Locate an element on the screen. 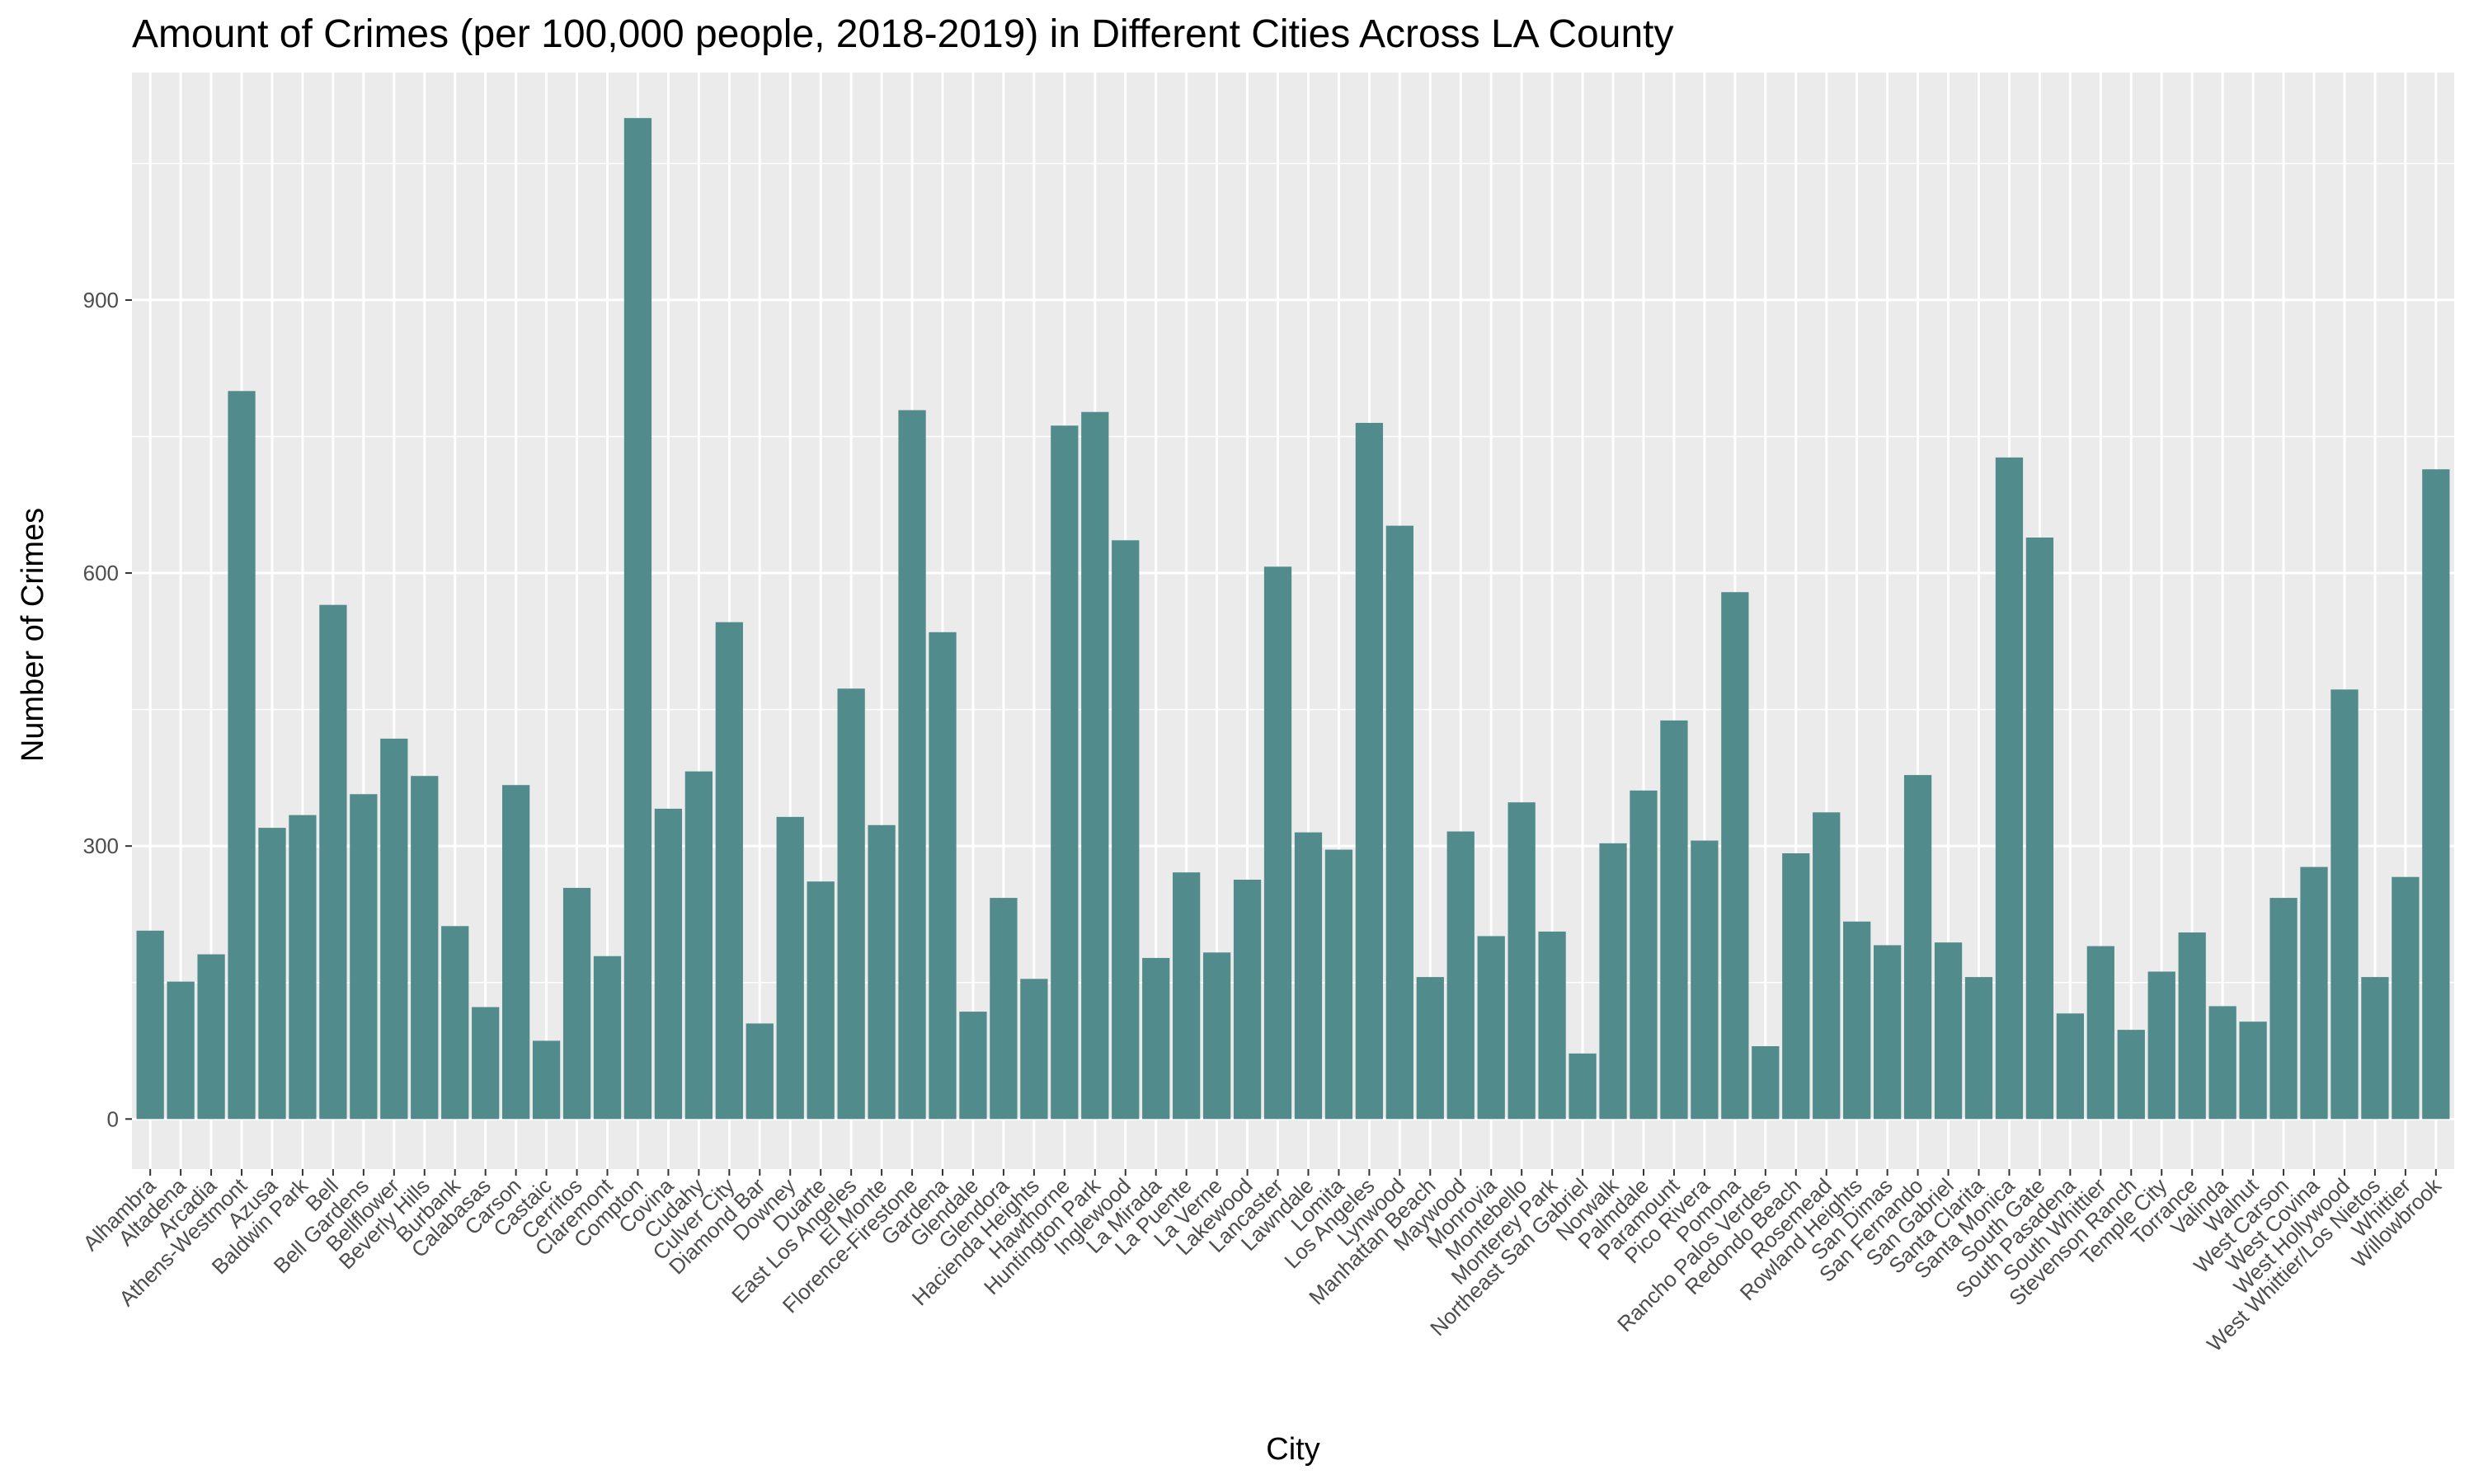 Image resolution: width=2474 pixels, height=1484 pixels. y-axis-title: Number of Crimes is located at coordinates (33, 635).